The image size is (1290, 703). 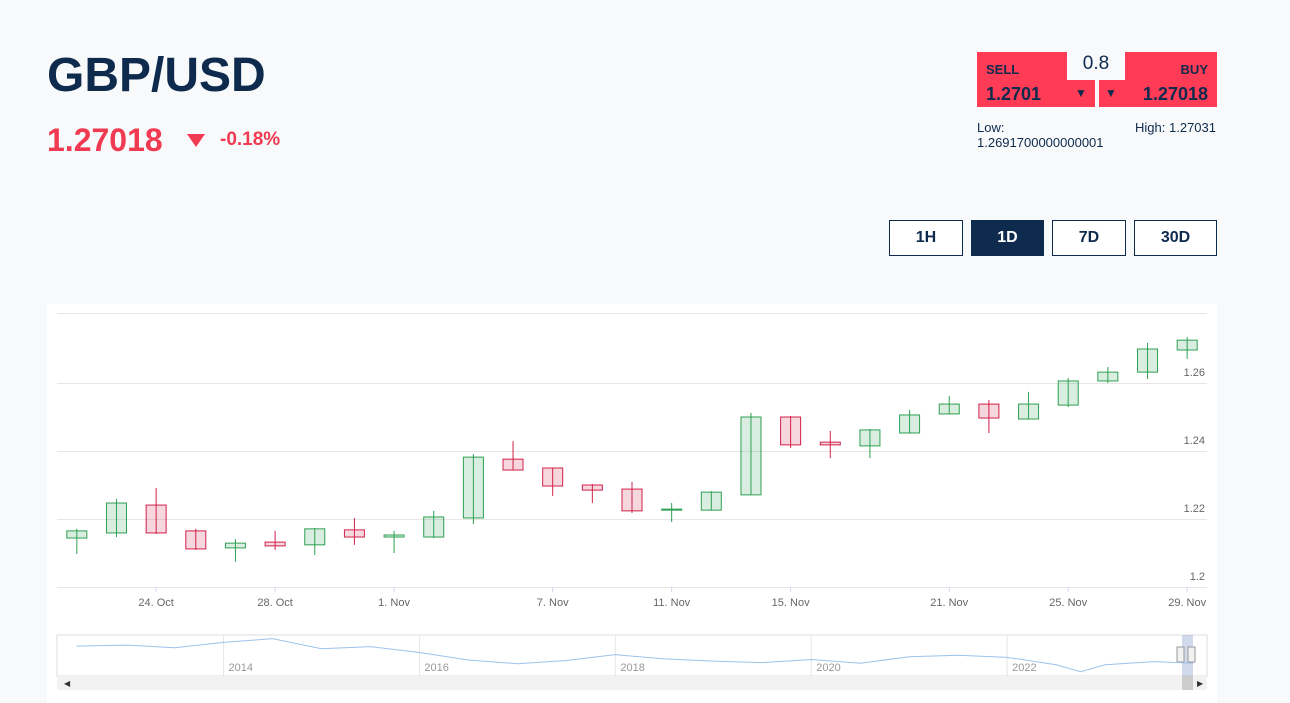 What do you see at coordinates (791, 603) in the screenshot?
I see `x-tick-label: 15. Nov` at bounding box center [791, 603].